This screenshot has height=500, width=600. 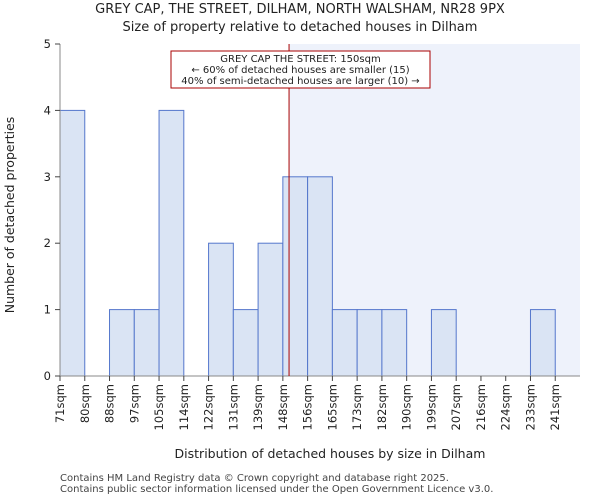 I want to click on x-tick-label: 122sqm, so click(x=209, y=407).